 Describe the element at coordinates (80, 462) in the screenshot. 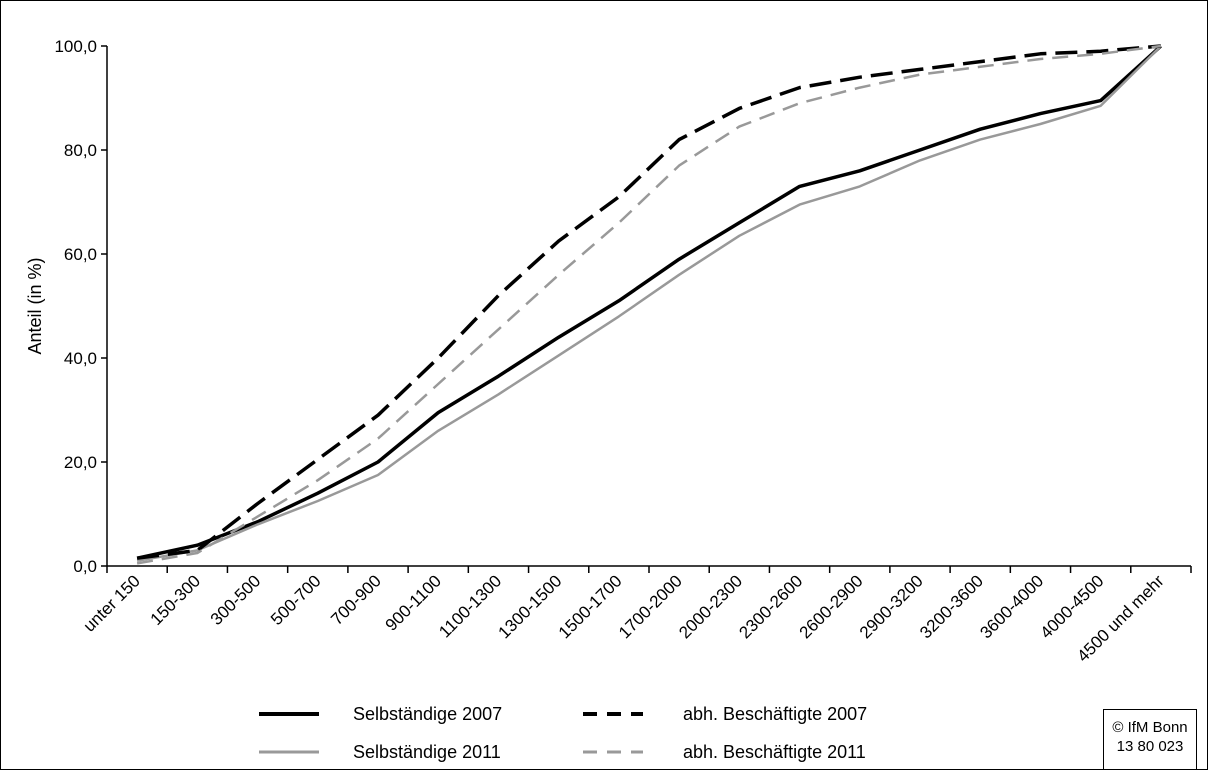

I see `y-tick-label: 20,0` at that location.